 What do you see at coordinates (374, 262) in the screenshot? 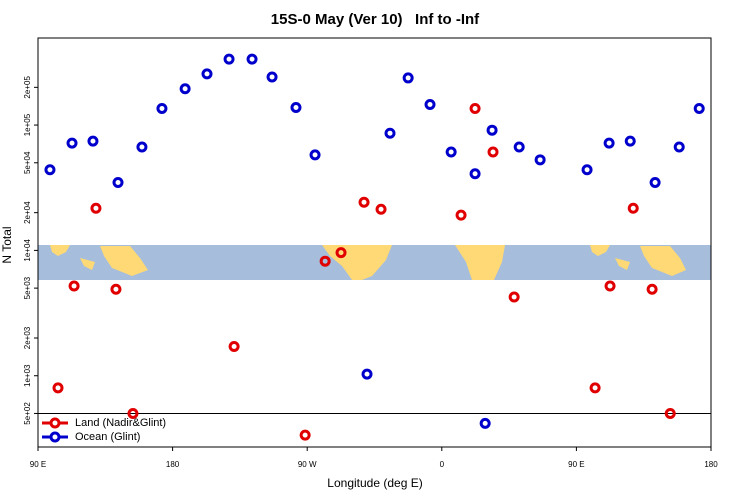
I see `map-strip` at bounding box center [374, 262].